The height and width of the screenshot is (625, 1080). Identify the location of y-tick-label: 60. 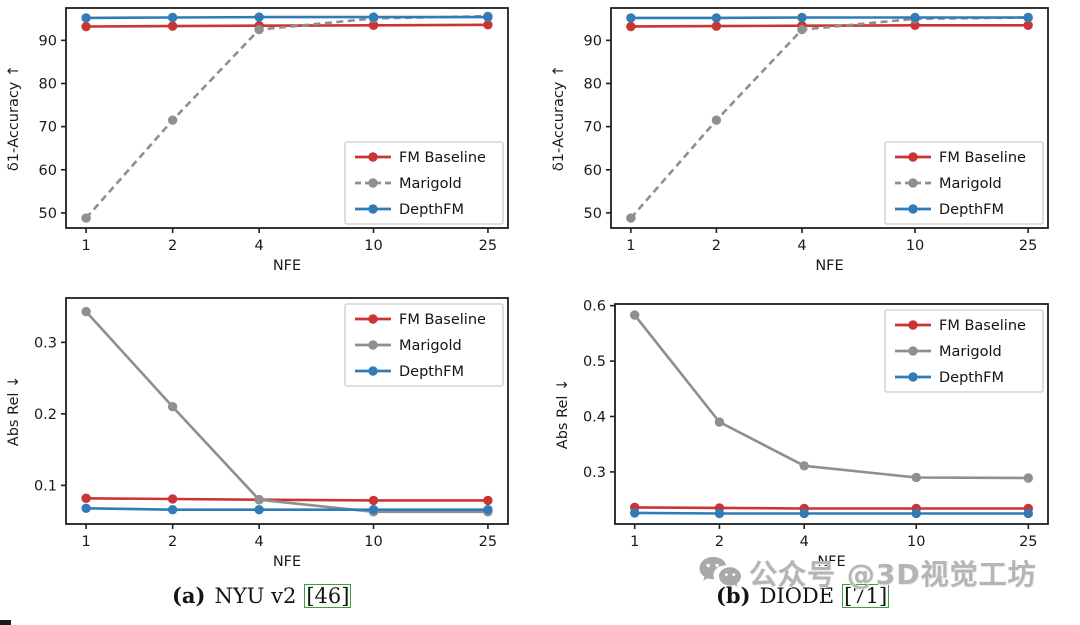
(593, 171).